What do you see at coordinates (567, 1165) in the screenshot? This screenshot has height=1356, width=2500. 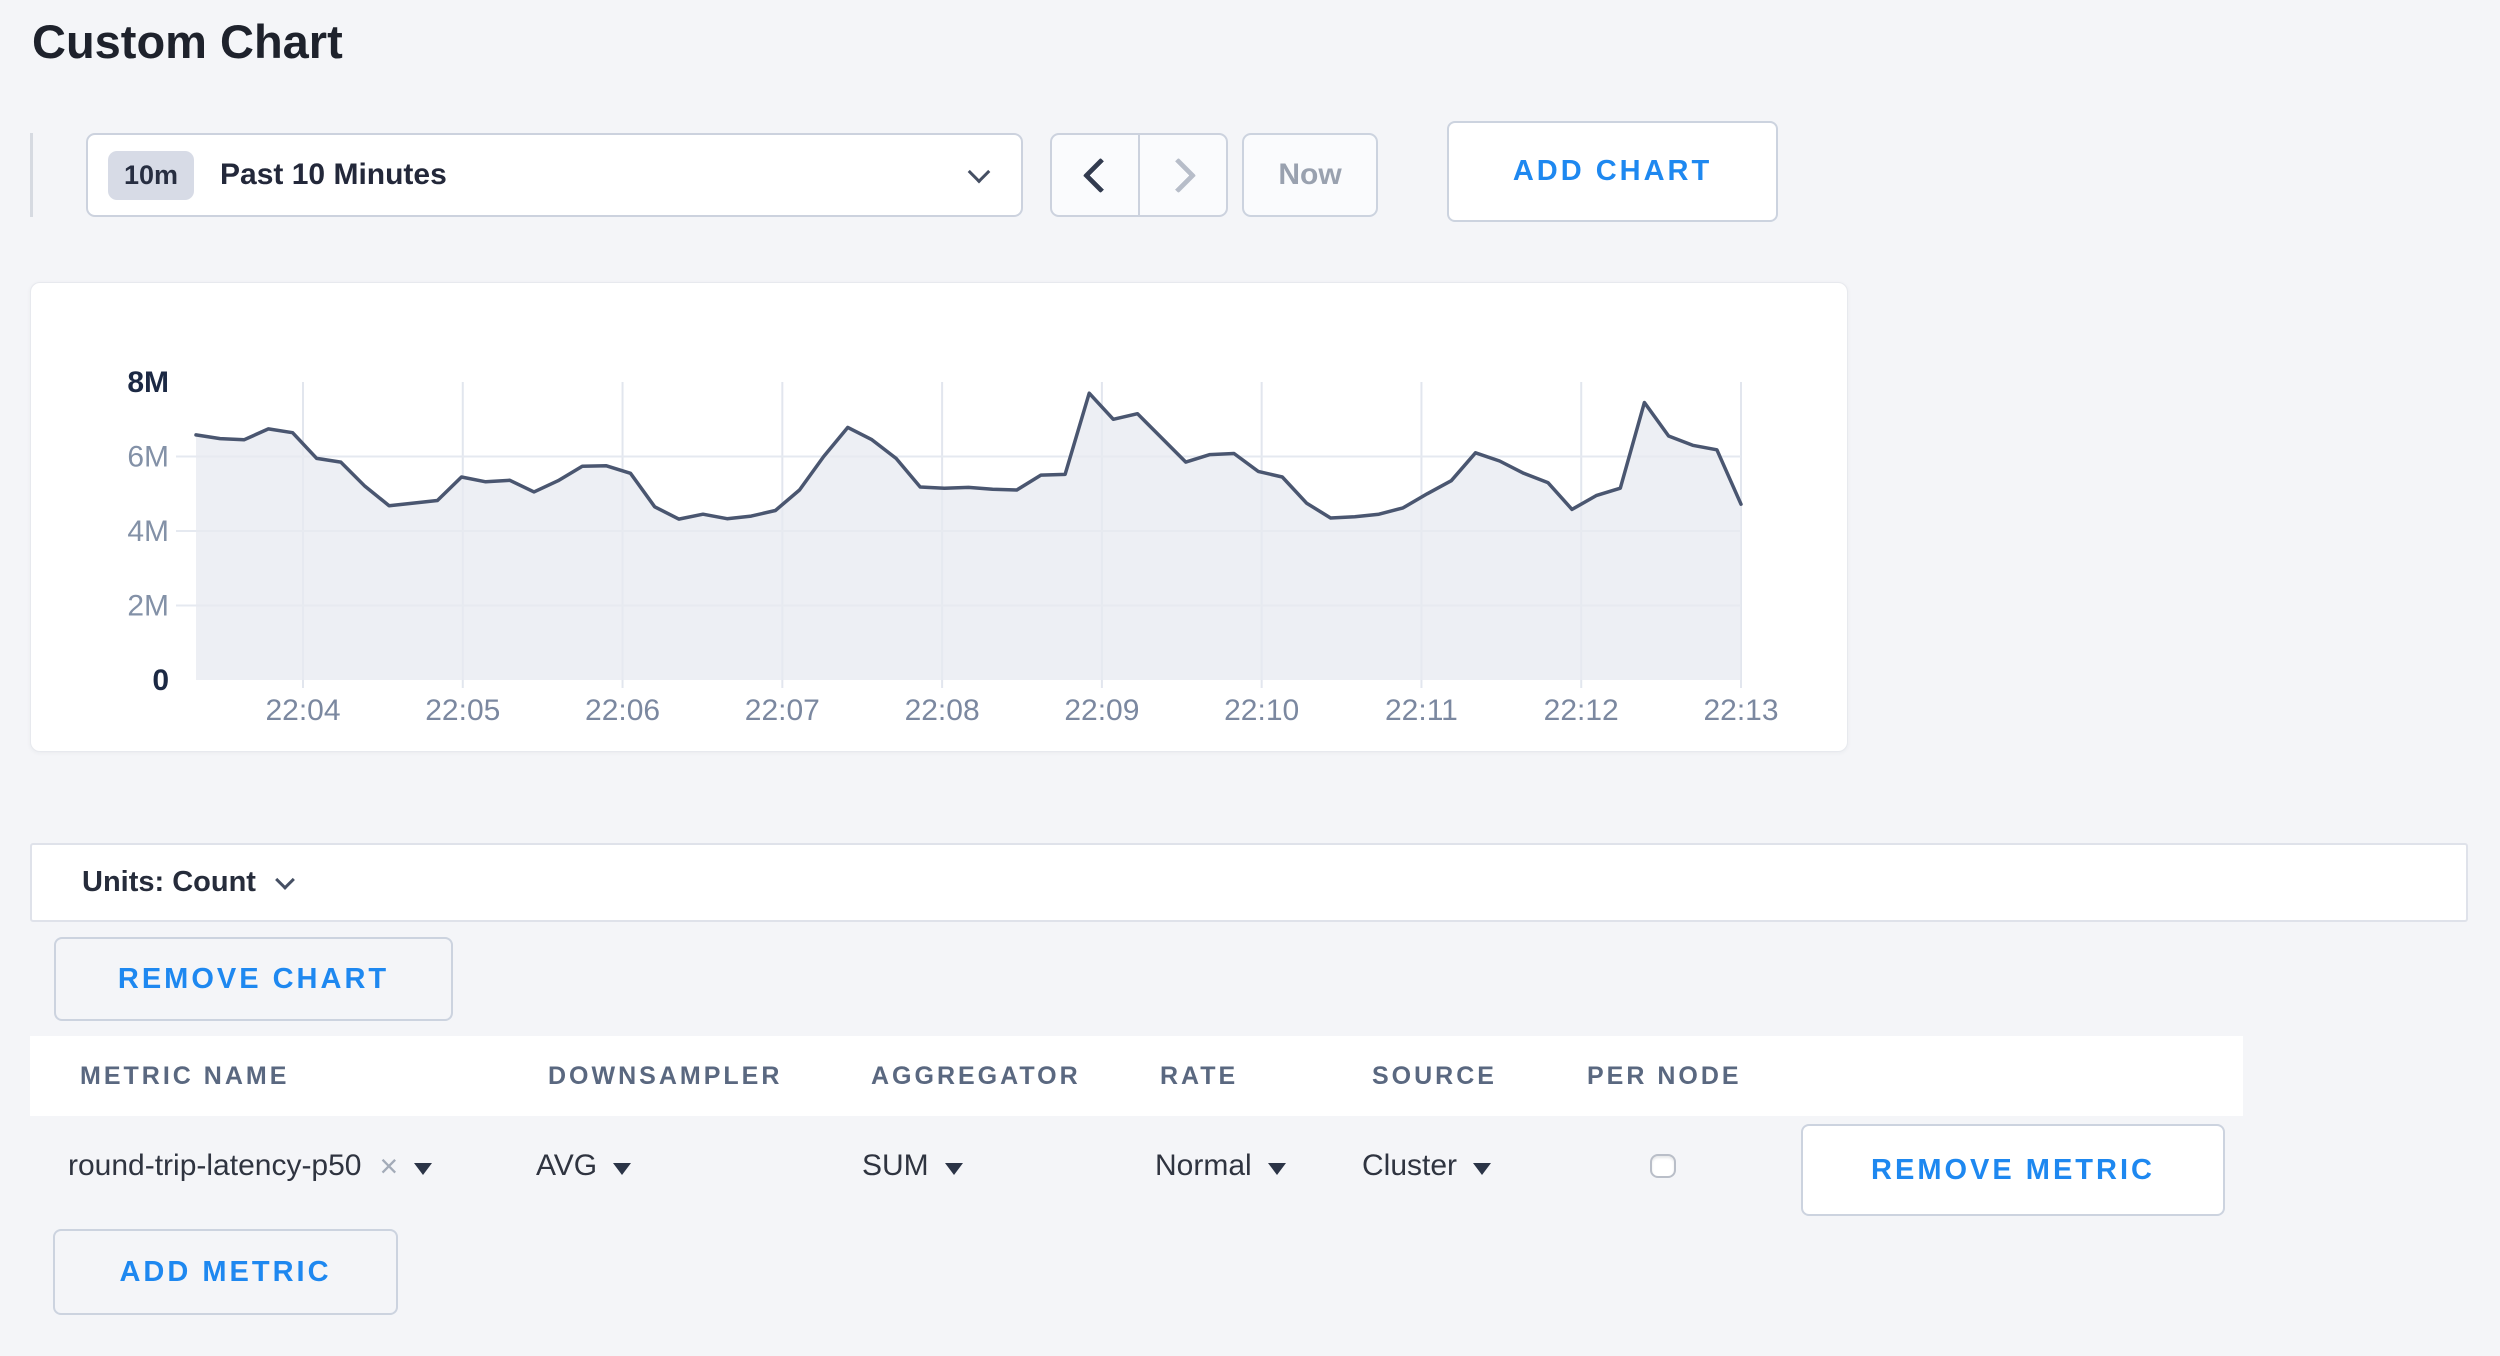 I see `downsampler-value: AVG` at bounding box center [567, 1165].